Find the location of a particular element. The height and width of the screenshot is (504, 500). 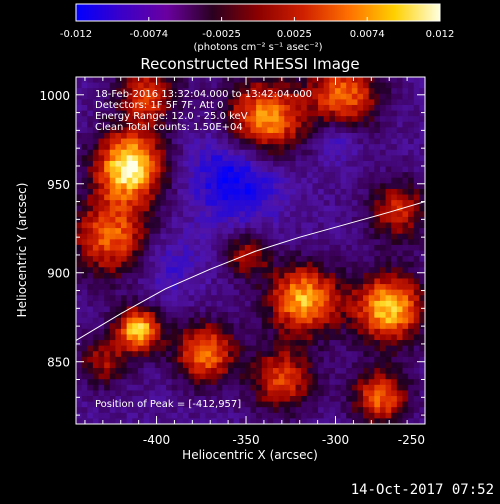

colorbar-tick-label: 0.0074 is located at coordinates (367, 34).